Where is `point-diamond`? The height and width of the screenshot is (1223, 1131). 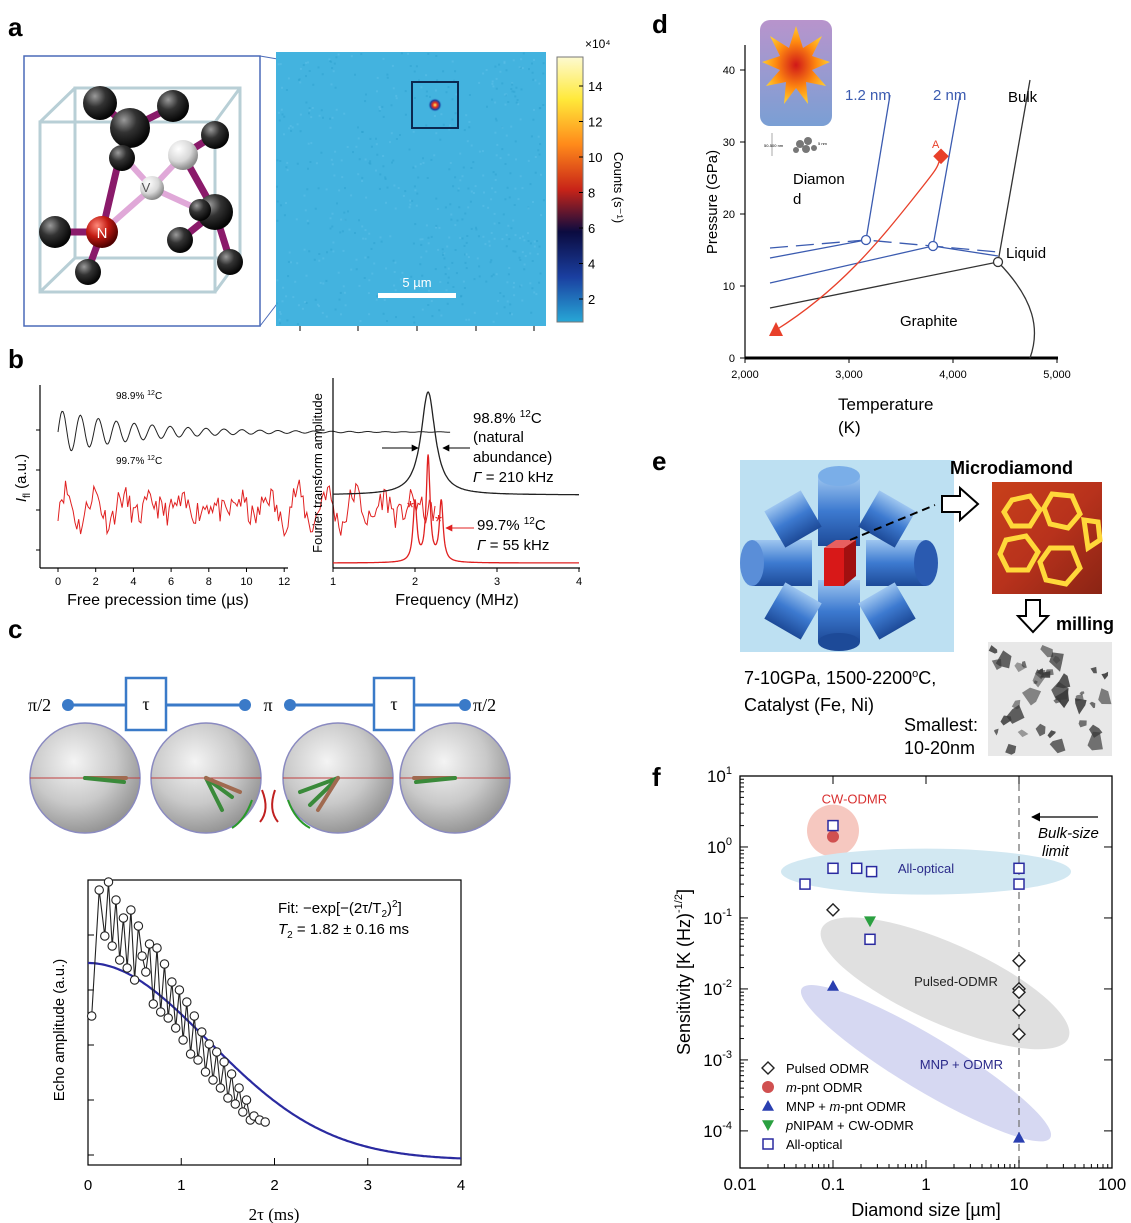 point-diamond is located at coordinates (1019, 1034).